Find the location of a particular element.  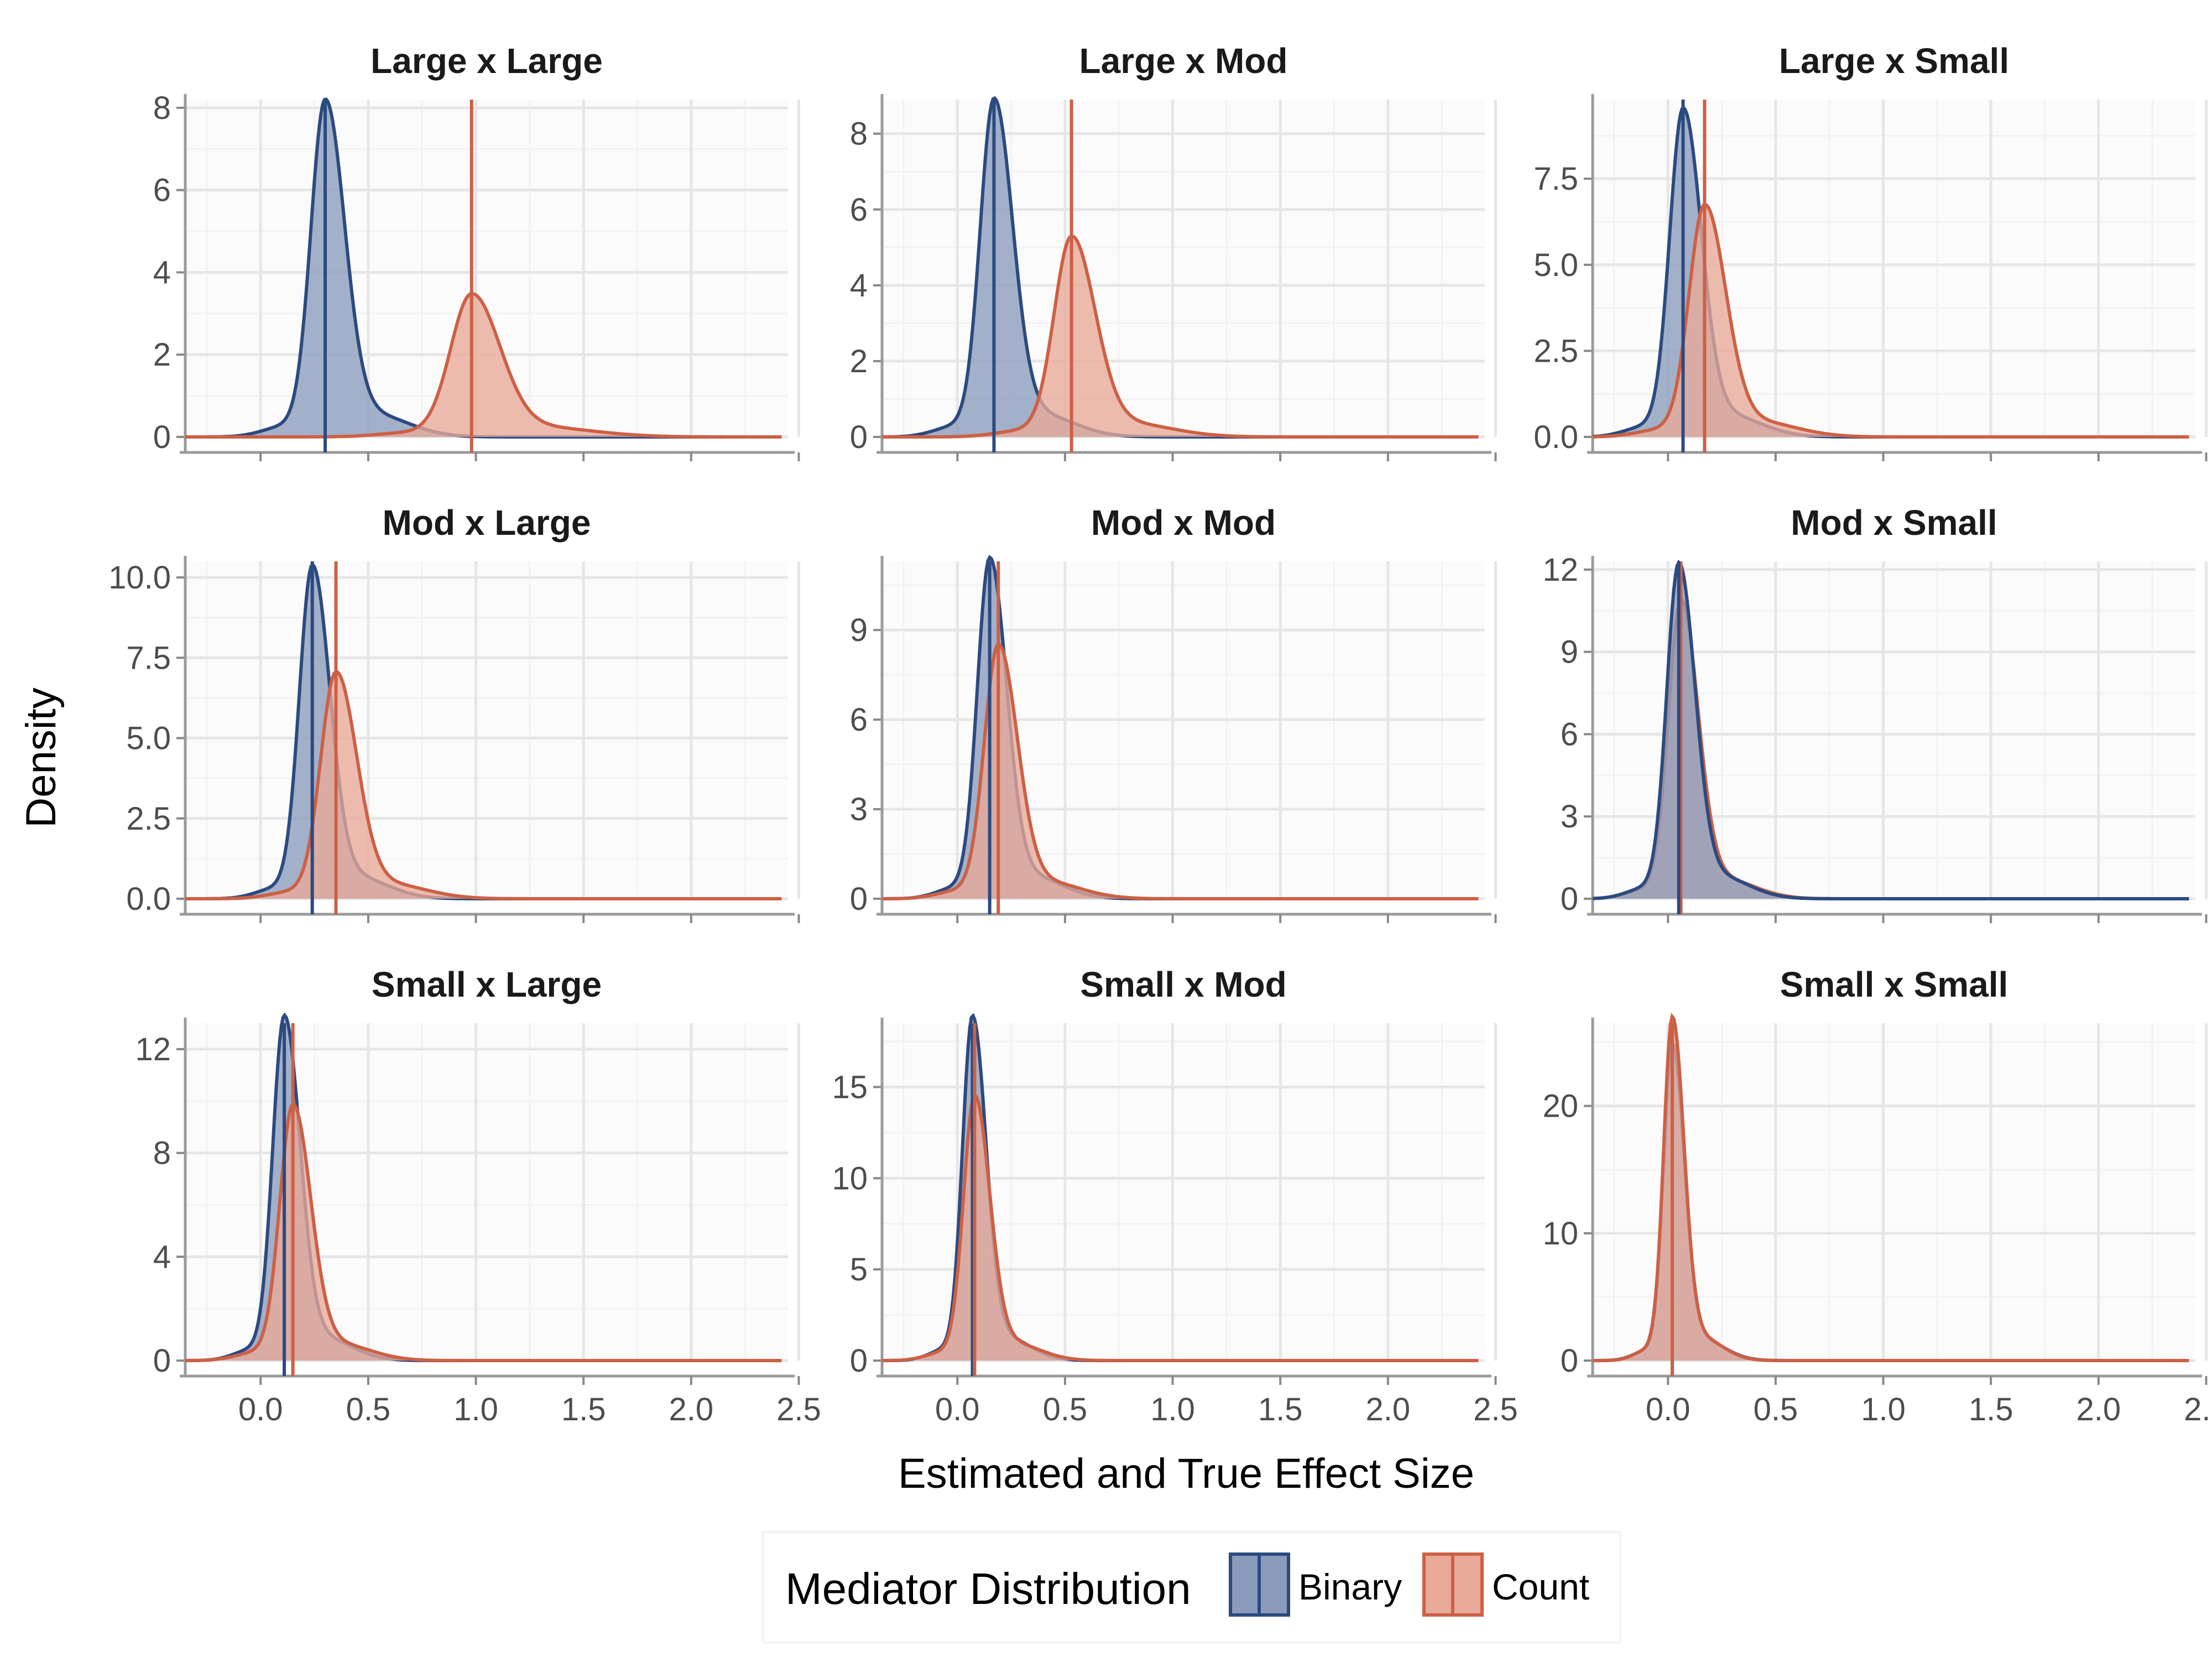

x-axis-title: Estimated and True Effect Size is located at coordinates (1186, 1474).